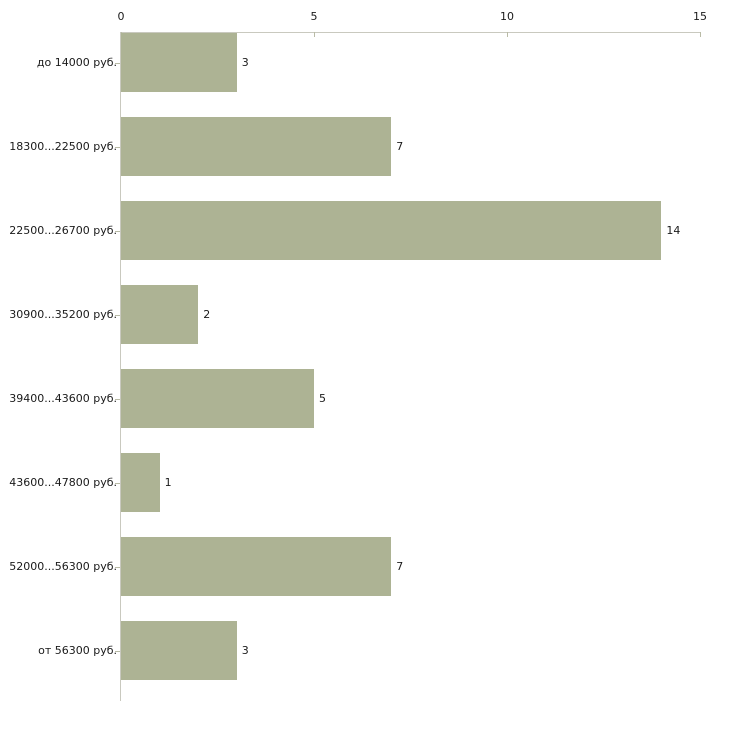 This screenshot has height=730, width=730. Describe the element at coordinates (410, 32) in the screenshot. I see `x-axis-line` at that location.